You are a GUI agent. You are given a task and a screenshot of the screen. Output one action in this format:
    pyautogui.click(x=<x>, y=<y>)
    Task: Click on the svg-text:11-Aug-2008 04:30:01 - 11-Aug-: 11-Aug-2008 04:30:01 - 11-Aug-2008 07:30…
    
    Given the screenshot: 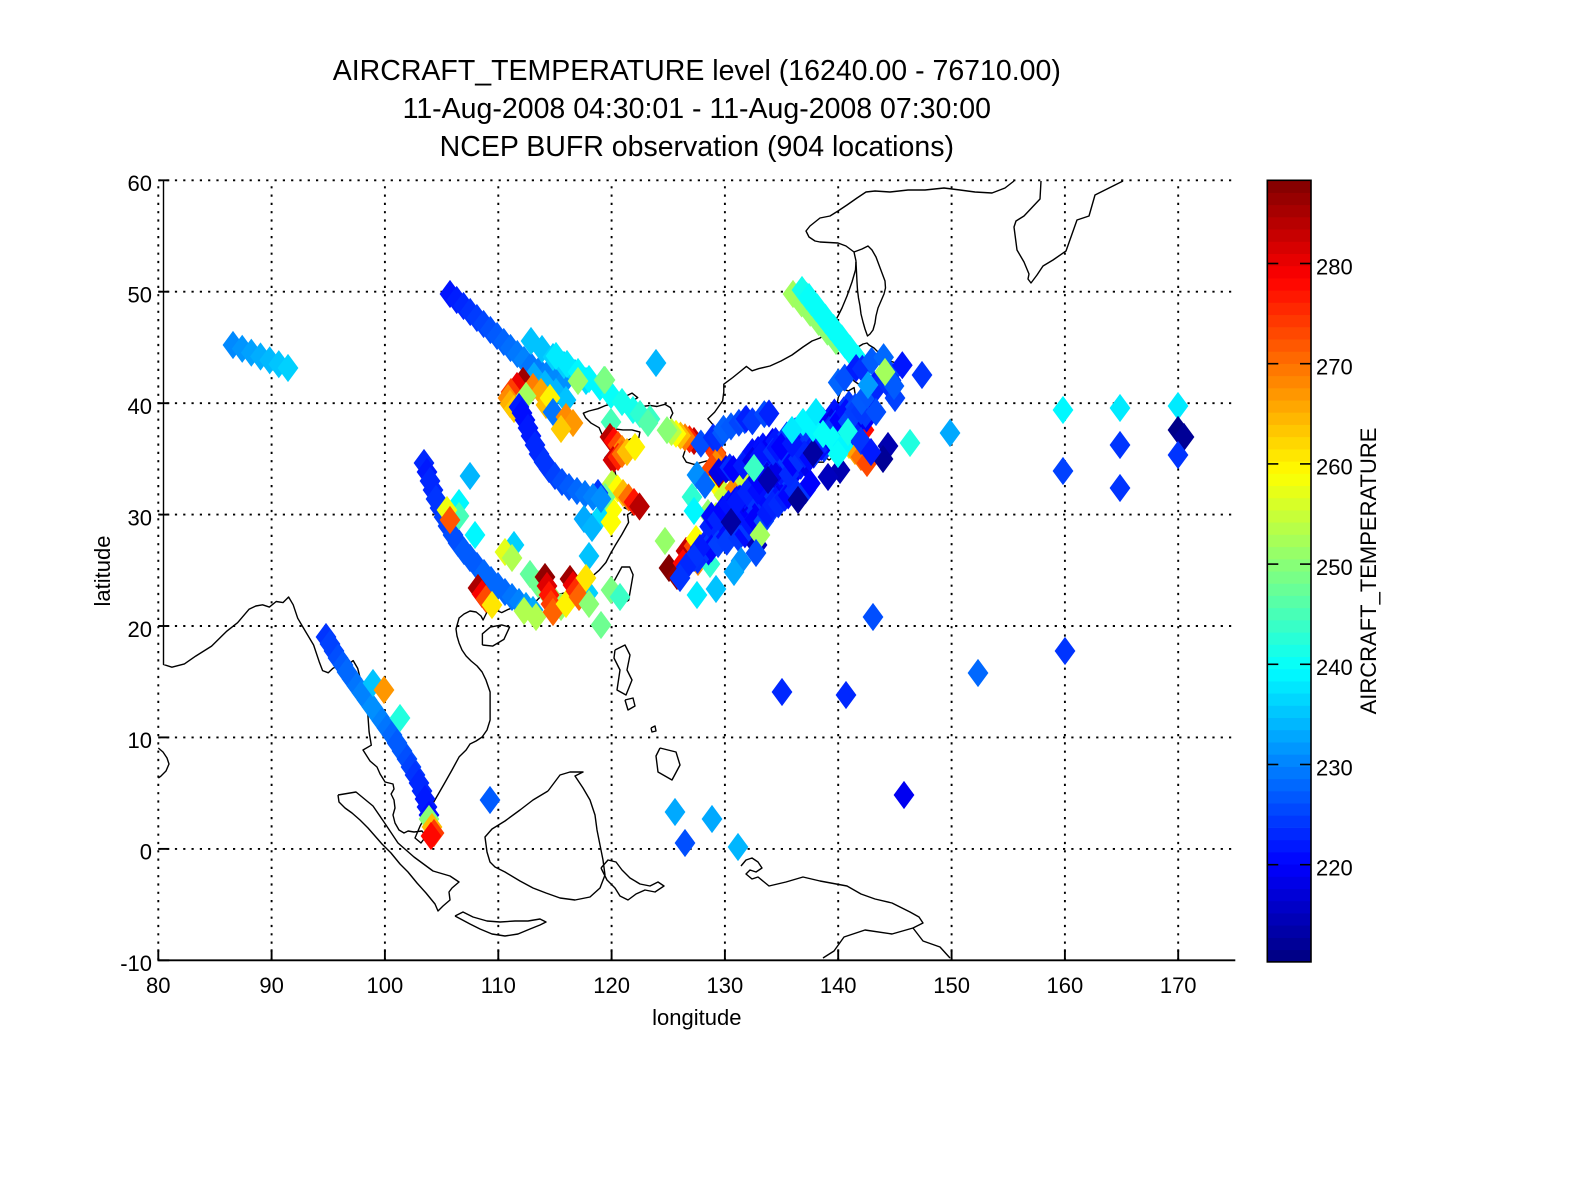 What is the action you would take?
    pyautogui.click(x=697, y=109)
    